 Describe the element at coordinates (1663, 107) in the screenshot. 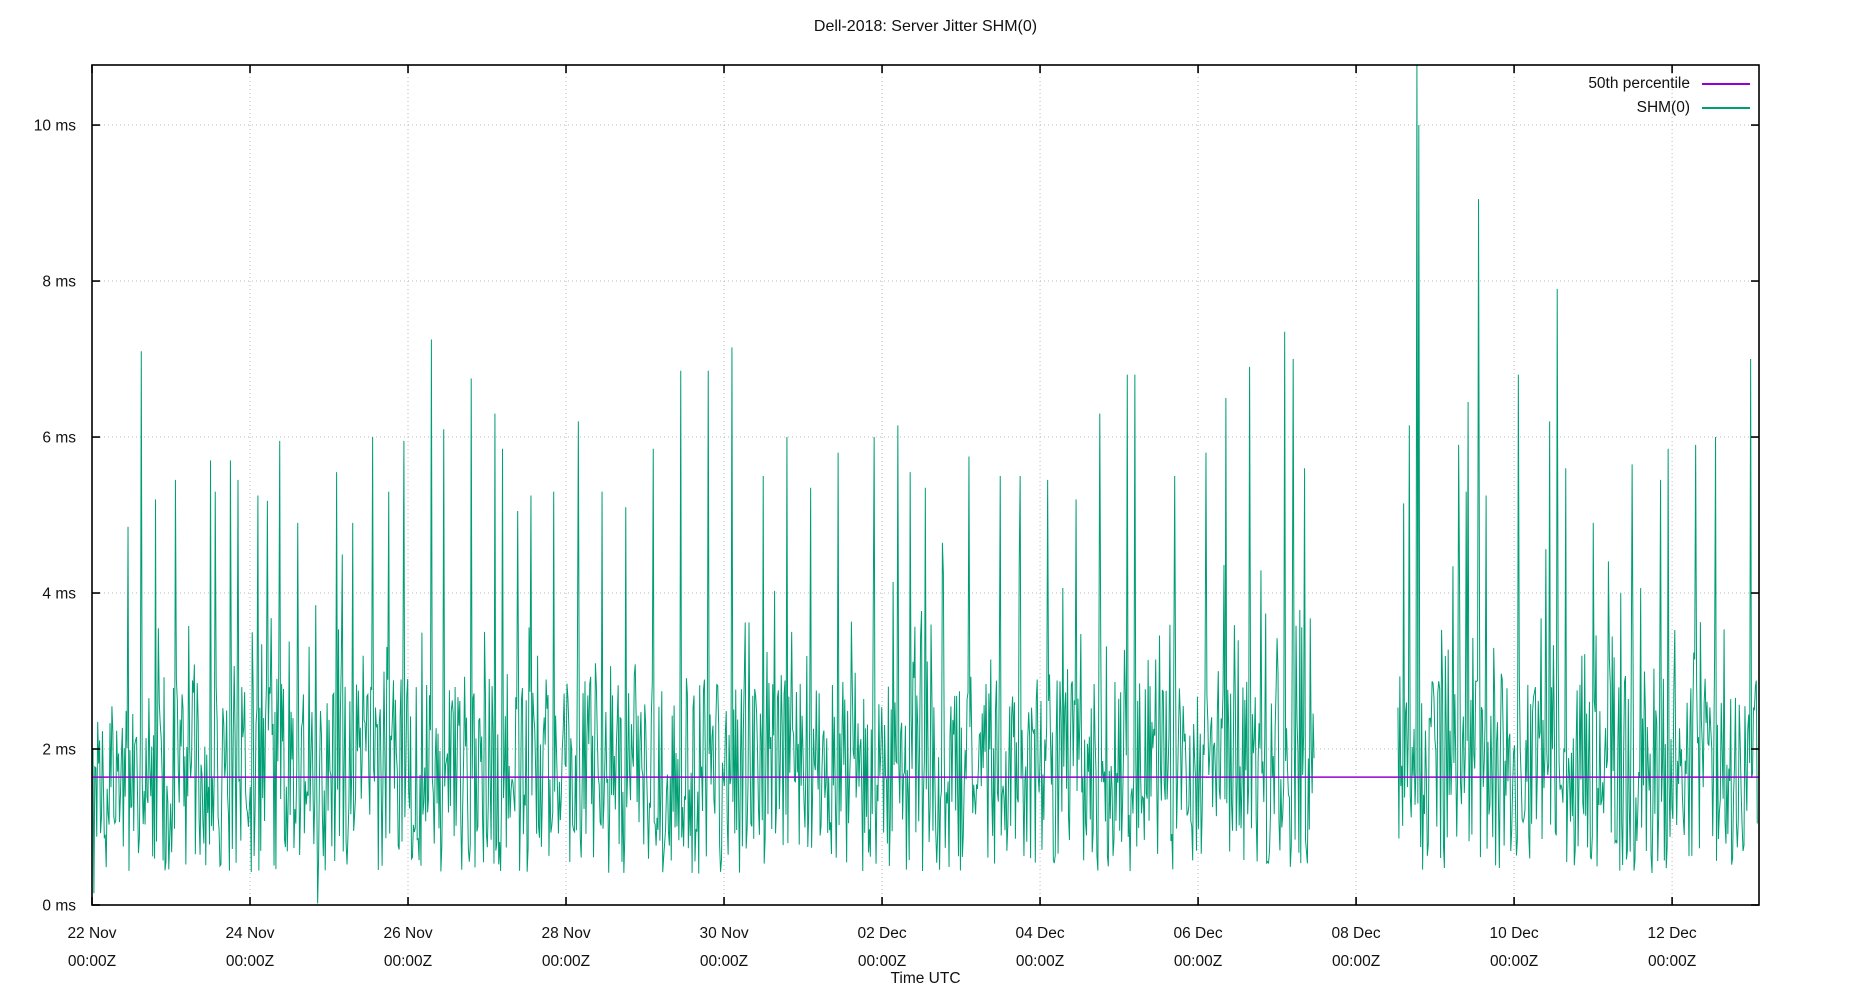

I see `legend-label-shm0: SHM(0)` at that location.